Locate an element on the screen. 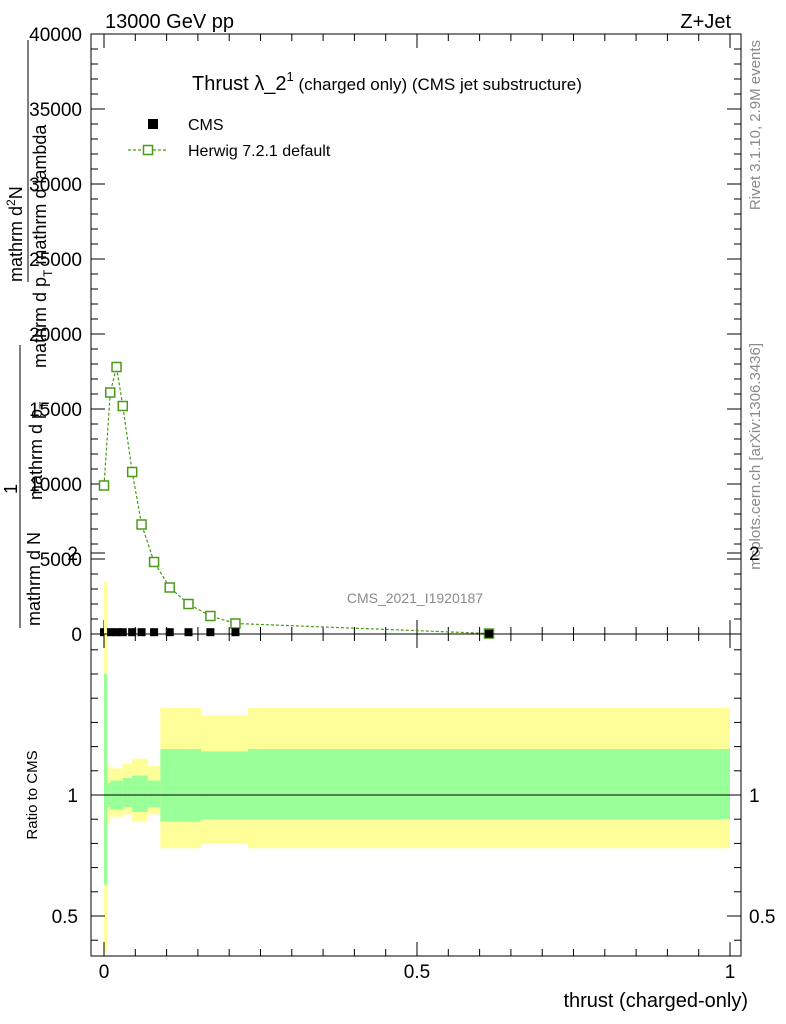 The height and width of the screenshot is (1024, 786). legend-herwig-marker is located at coordinates (148, 150).